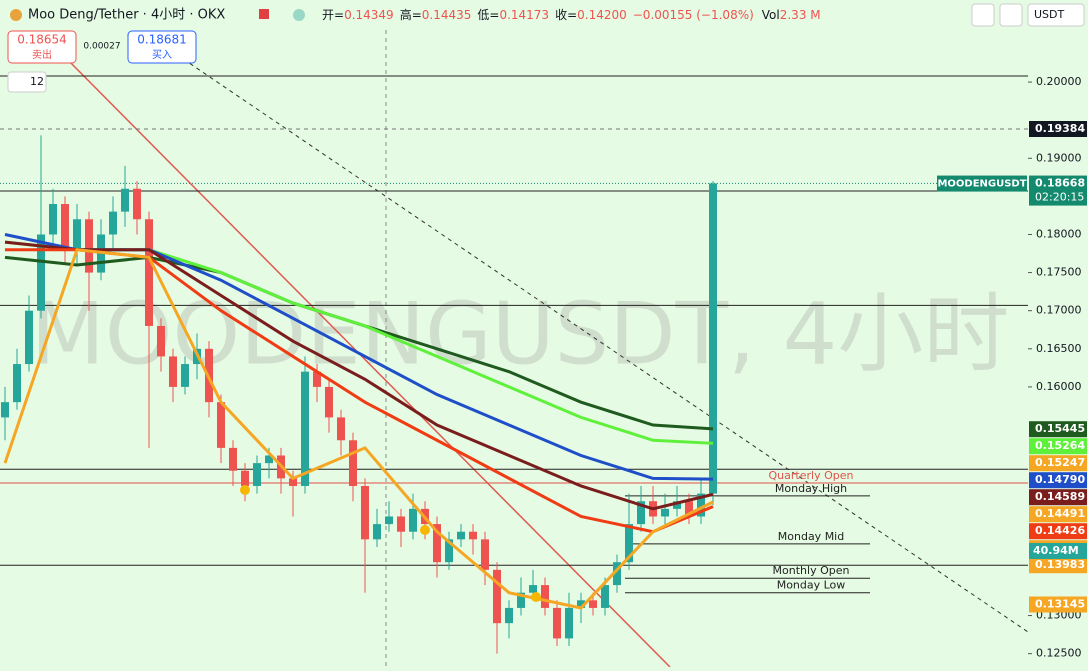  Describe the element at coordinates (1060, 128) in the screenshot. I see `price-label: 0.19384` at that location.